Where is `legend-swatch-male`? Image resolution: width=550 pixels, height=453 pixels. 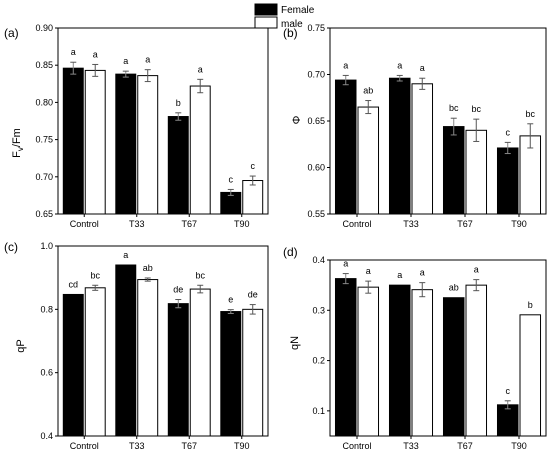
legend-swatch-male is located at coordinates (266, 22).